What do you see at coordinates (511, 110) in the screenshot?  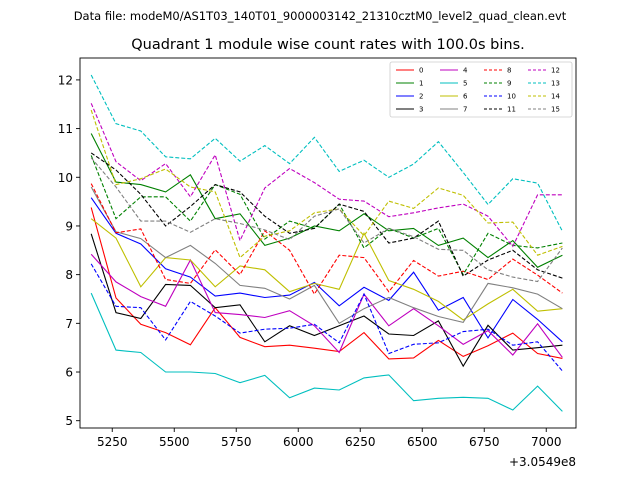 I see `legend-label-11: 11` at bounding box center [511, 110].